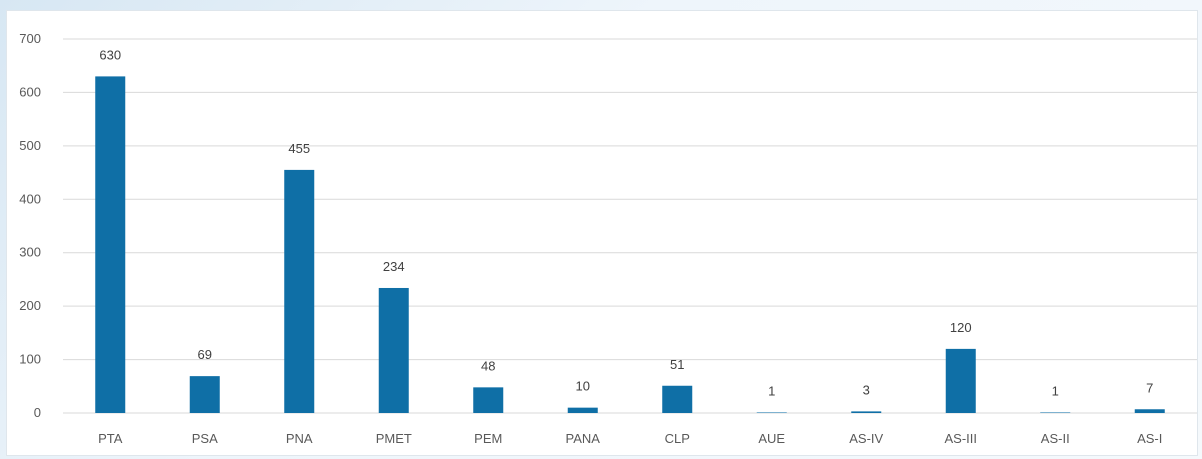 The width and height of the screenshot is (1202, 459). Describe the element at coordinates (961, 327) in the screenshot. I see `data-label: 120` at that location.